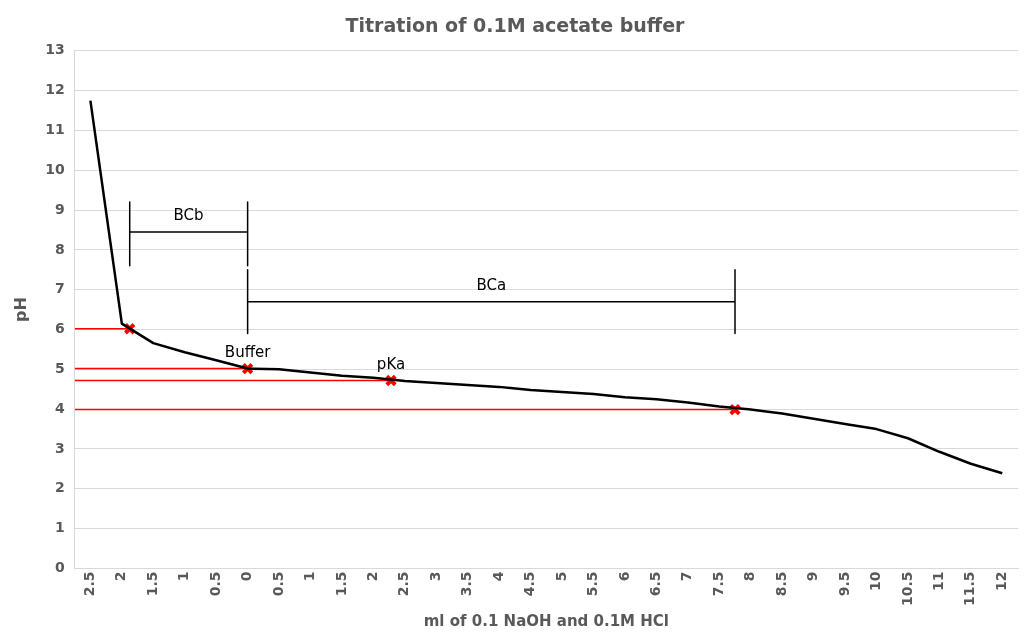  What do you see at coordinates (246, 576) in the screenshot?
I see `x-tick-label: 0` at bounding box center [246, 576].